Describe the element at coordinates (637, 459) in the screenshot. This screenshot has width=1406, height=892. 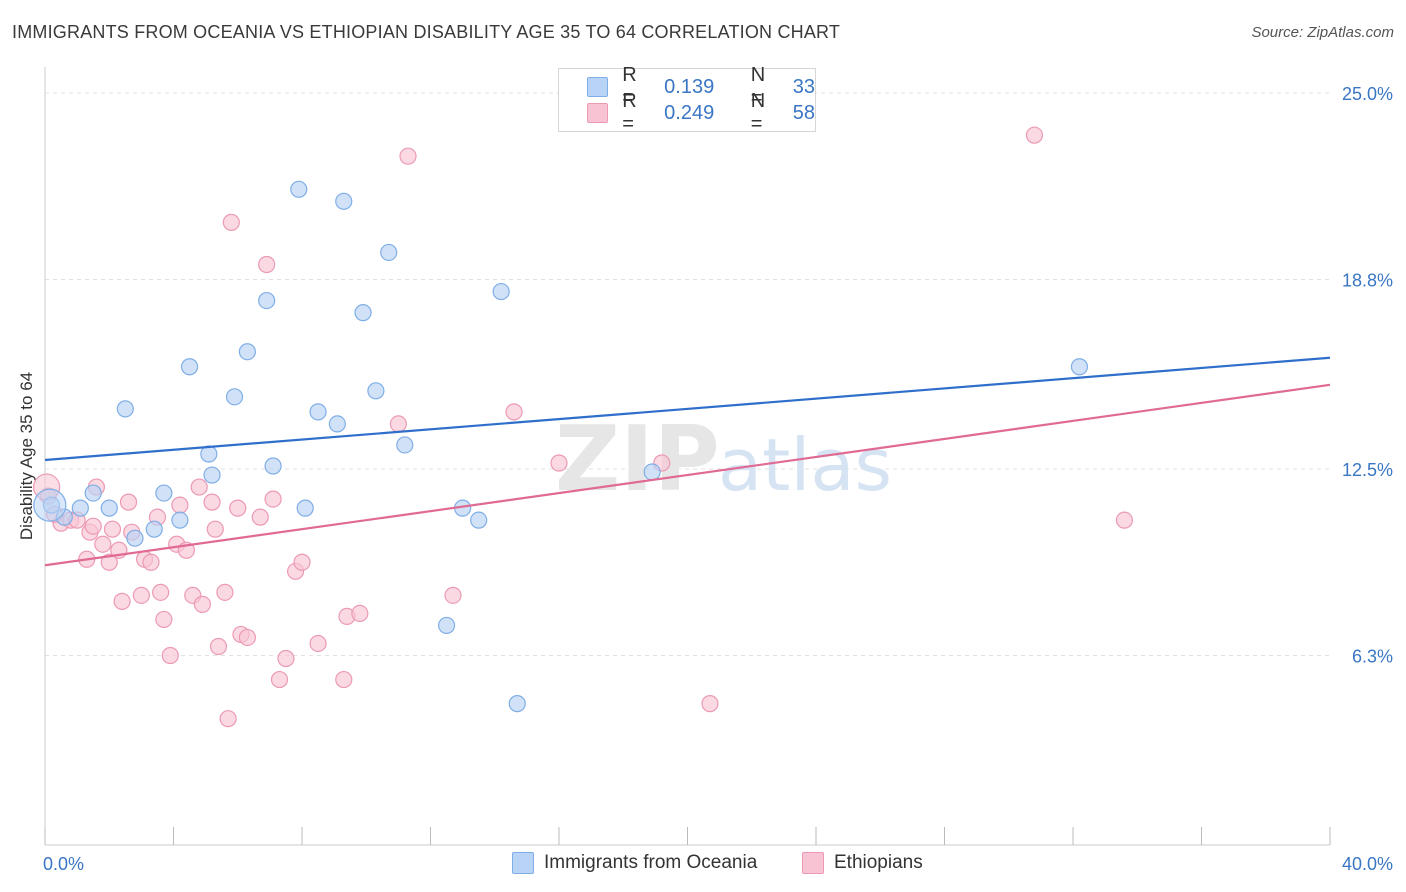
I see `watermark-zip: ZIP` at that location.